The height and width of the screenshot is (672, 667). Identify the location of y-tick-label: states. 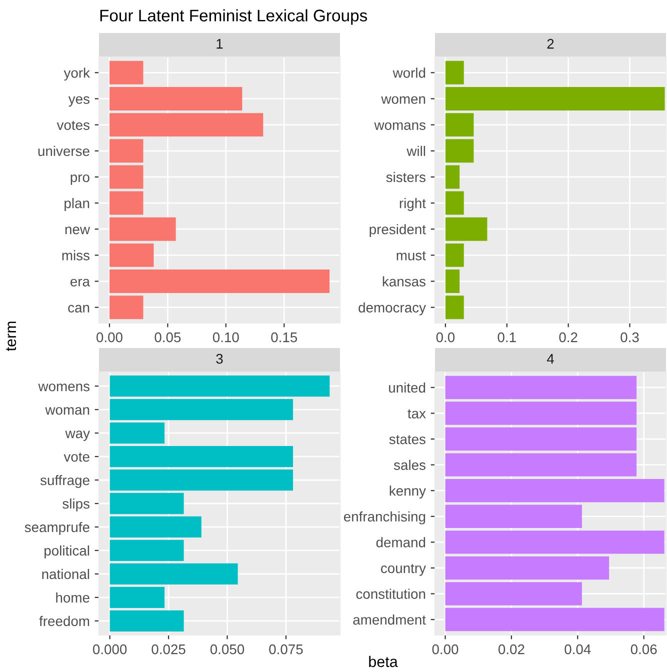
(407, 439).